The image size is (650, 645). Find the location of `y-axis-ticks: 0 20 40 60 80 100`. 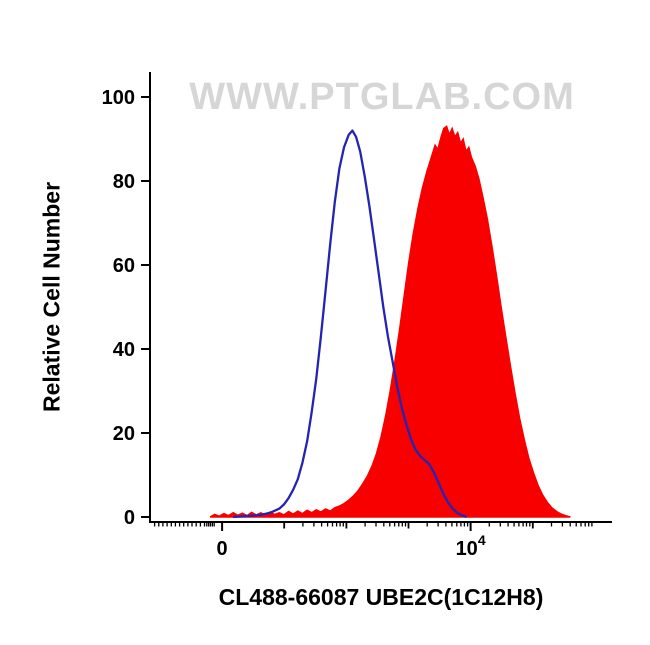

y-axis-ticks: 0 20 40 60 80 100 is located at coordinates (126, 308).